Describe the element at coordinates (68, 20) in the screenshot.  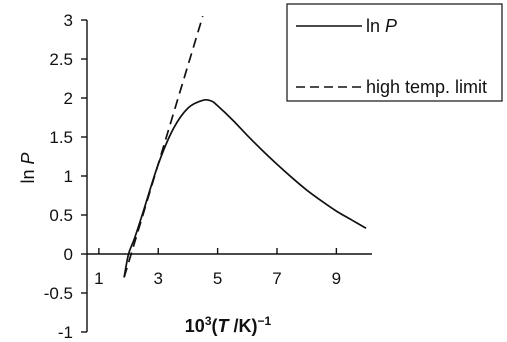
I see `y-tick-label: 3` at that location.